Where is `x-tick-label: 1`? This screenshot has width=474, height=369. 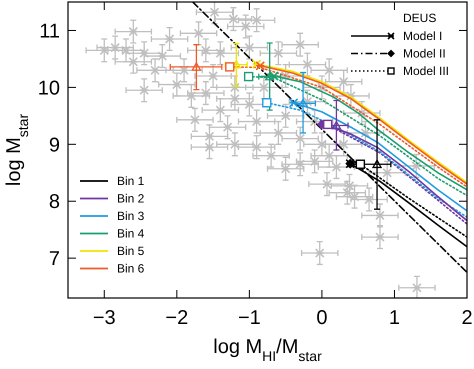 x-tick-label: 1 is located at coordinates (394, 318).